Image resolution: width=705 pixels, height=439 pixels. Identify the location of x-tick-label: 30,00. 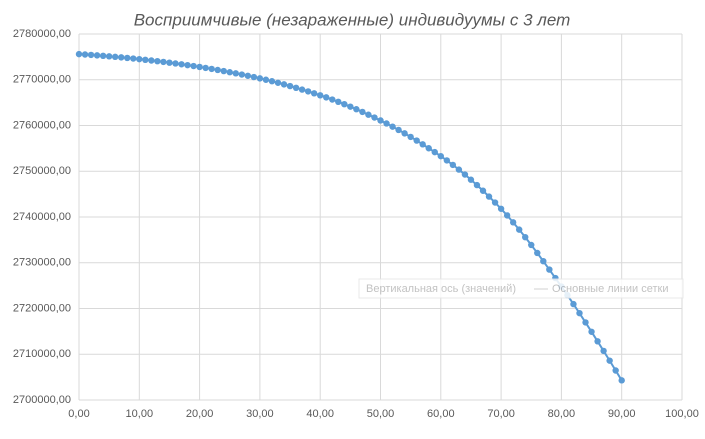
(260, 414).